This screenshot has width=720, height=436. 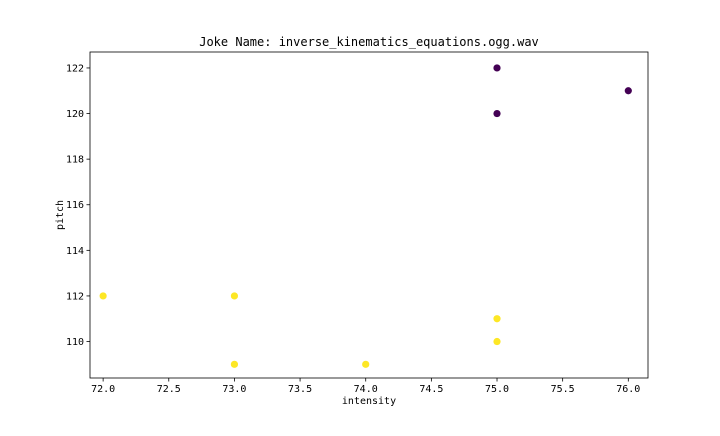 I want to click on x-axis-label: intensity, so click(x=369, y=401).